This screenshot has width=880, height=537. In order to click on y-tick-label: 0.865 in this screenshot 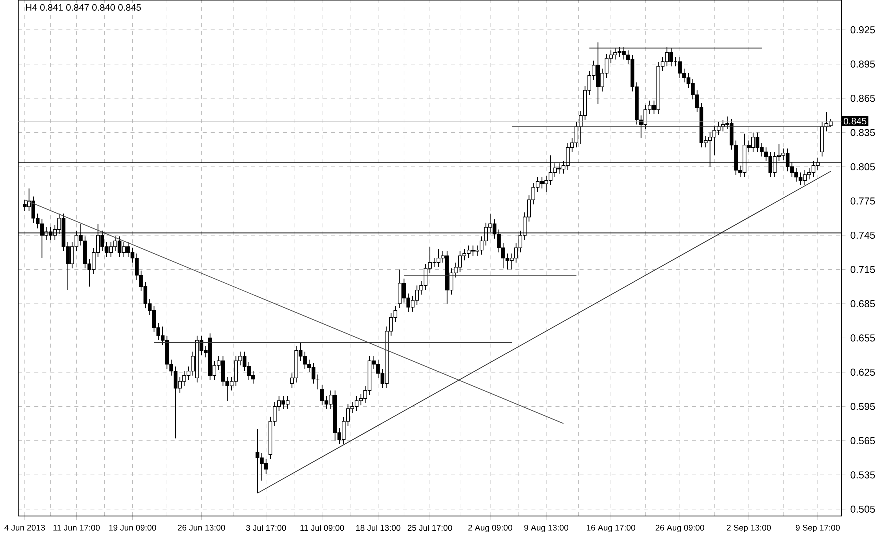, I will do `click(863, 98)`.